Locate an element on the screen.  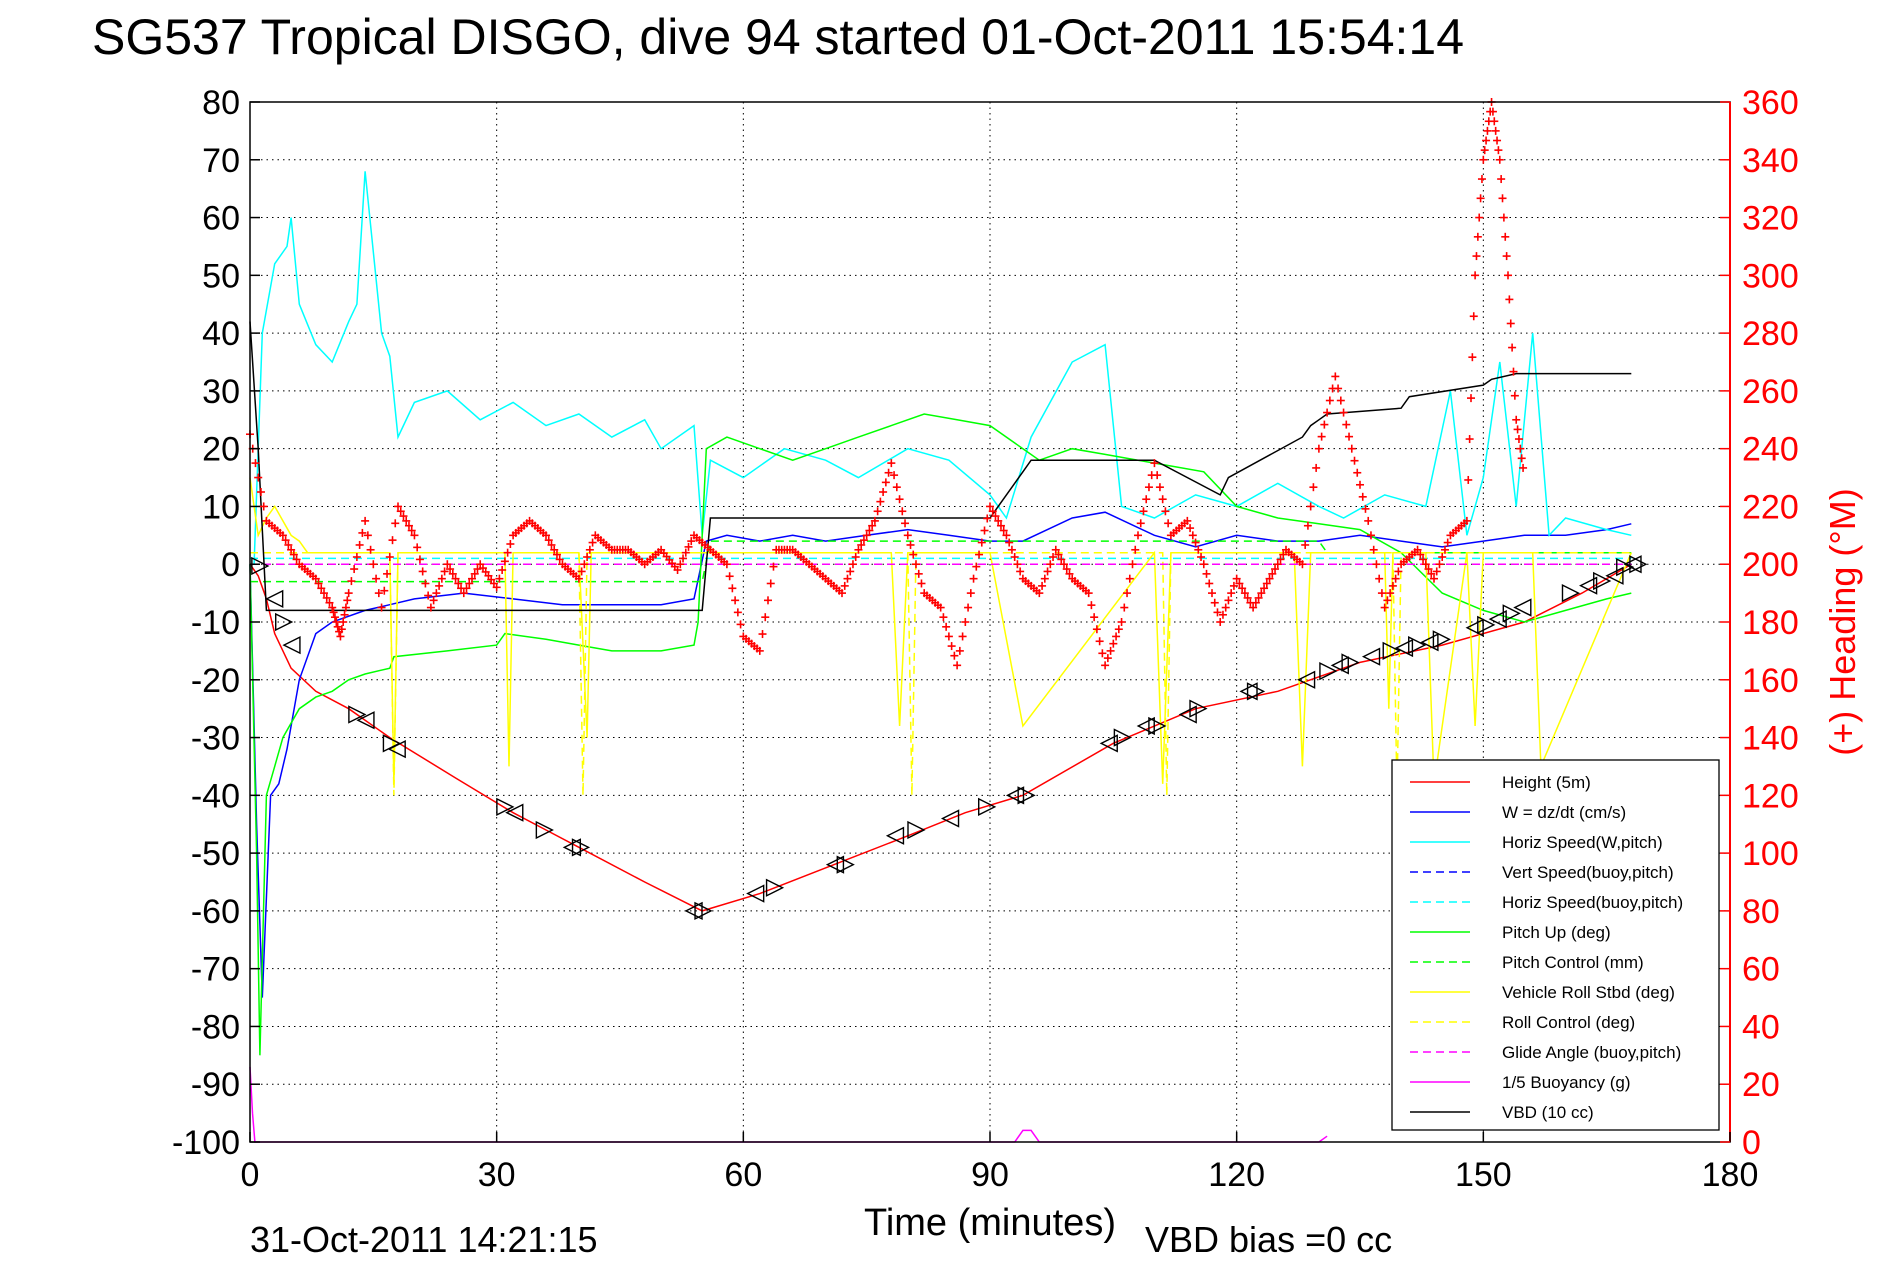
y-tick-label: -70 is located at coordinates (215, 970).